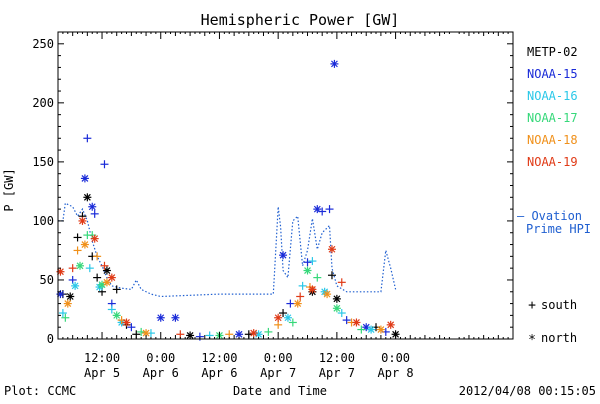  Describe the element at coordinates (396, 373) in the screenshot. I see `x-tick-label-date: Apr 8` at that location.